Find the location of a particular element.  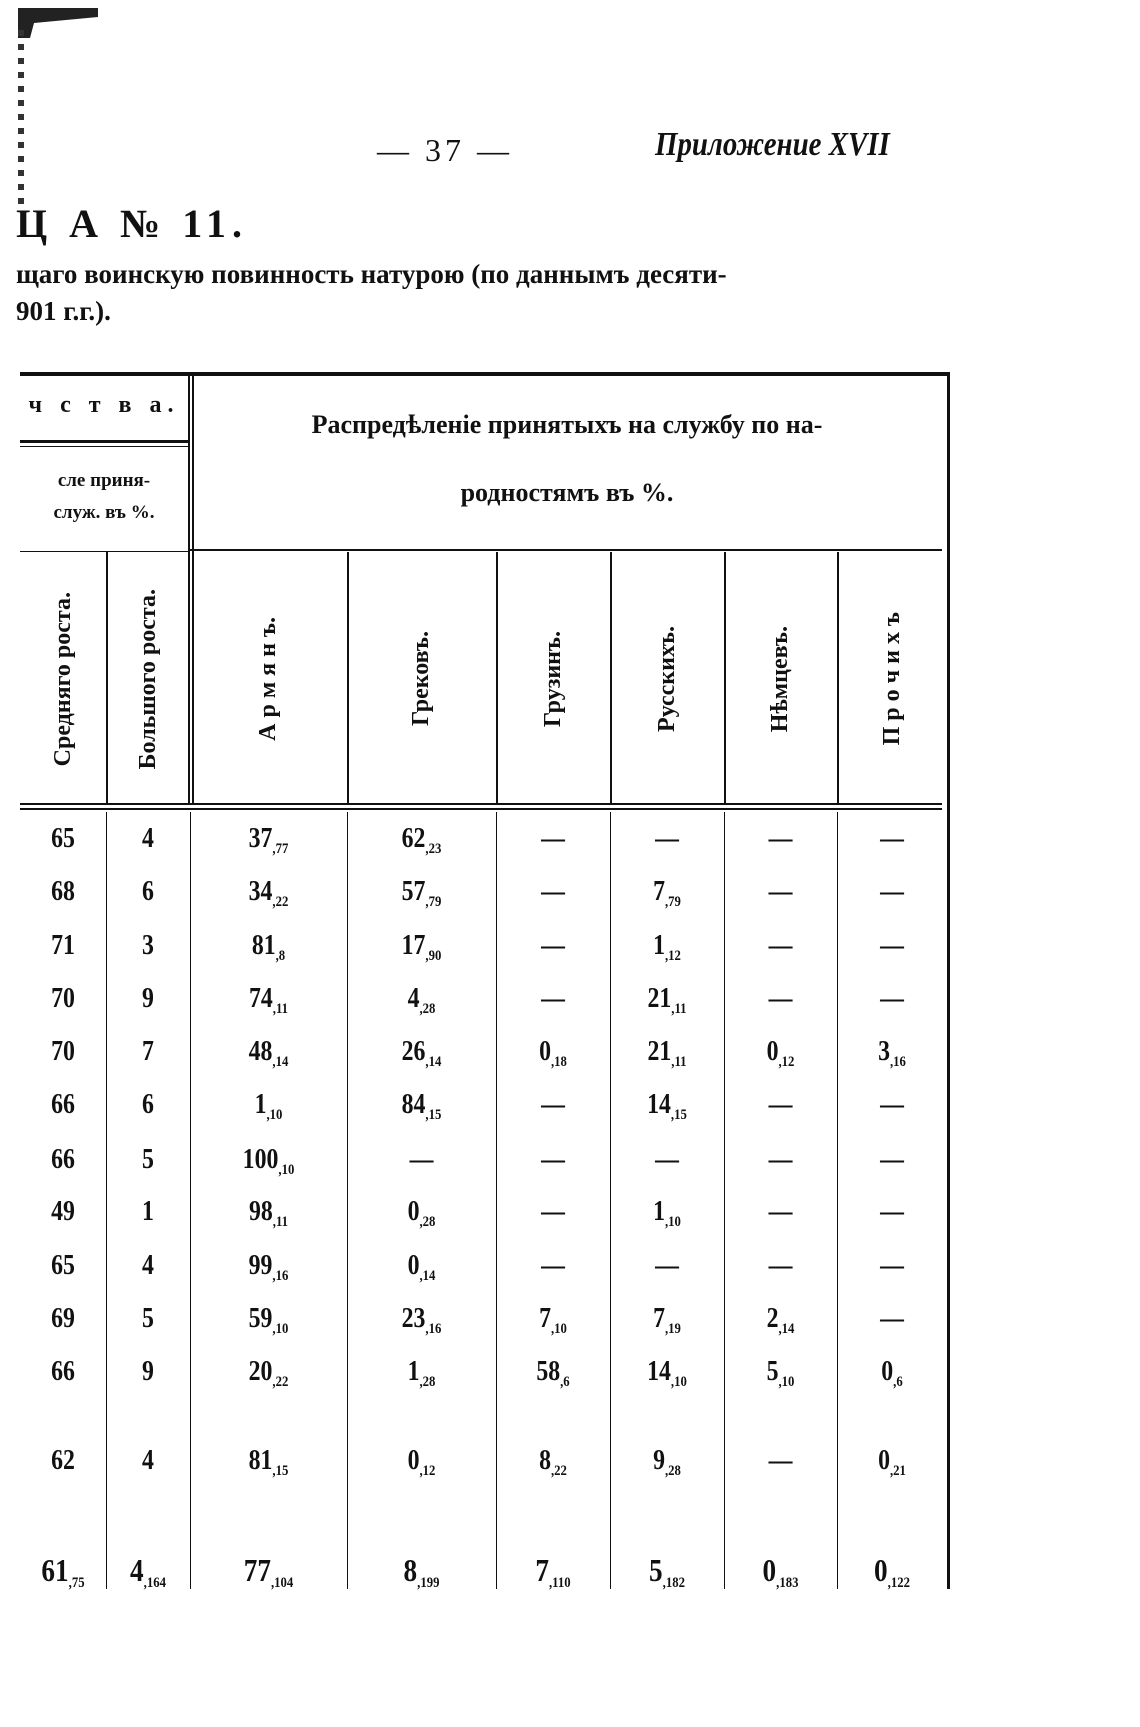

total-cell: 4,164 is located at coordinates (147, 1572).